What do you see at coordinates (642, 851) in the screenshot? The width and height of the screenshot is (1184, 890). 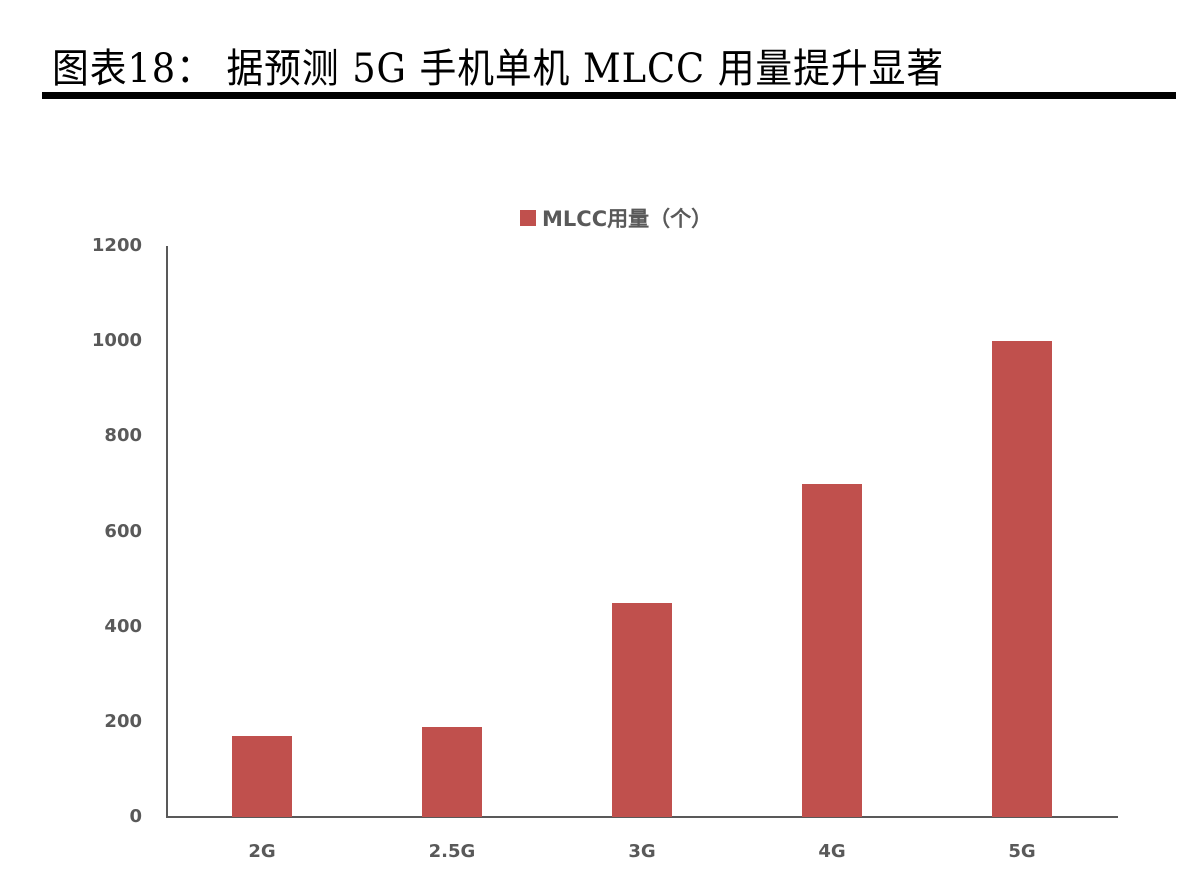 I see `x-tick-label: 3G` at bounding box center [642, 851].